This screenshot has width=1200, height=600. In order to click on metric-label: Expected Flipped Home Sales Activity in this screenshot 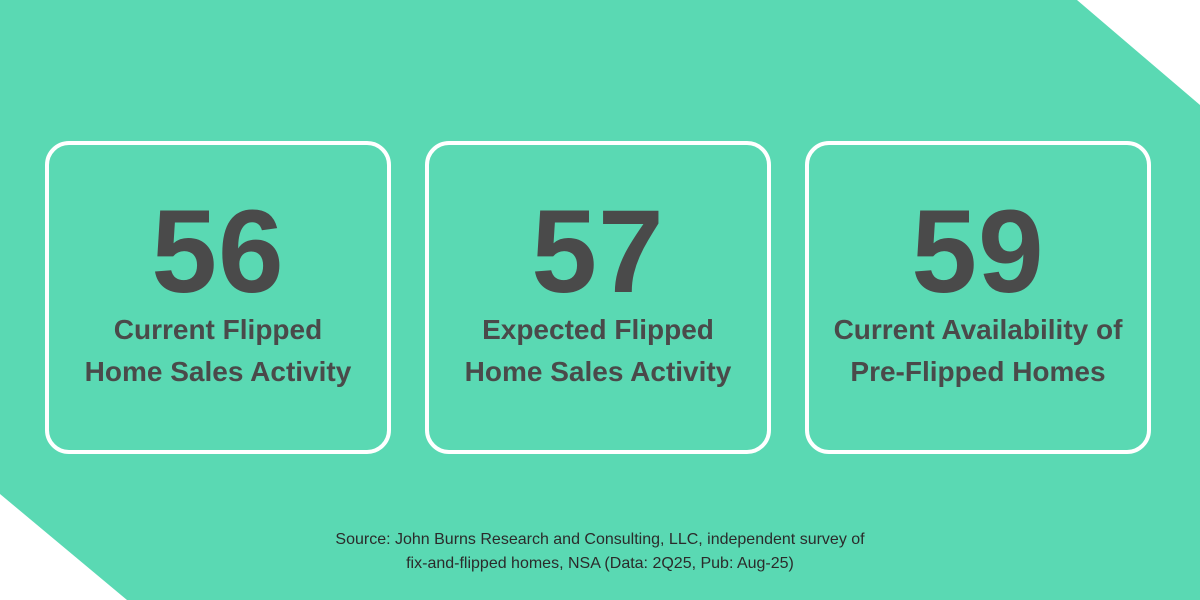, I will do `click(598, 351)`.